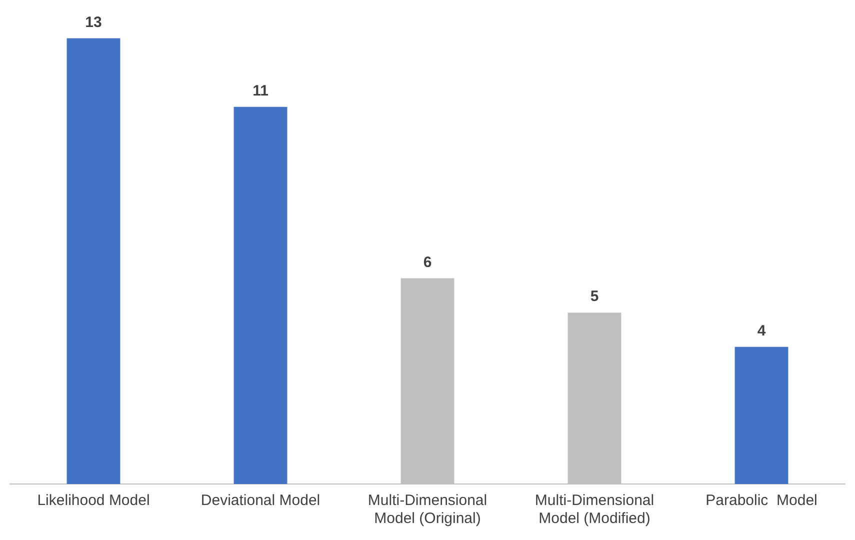 The width and height of the screenshot is (855, 540). Describe the element at coordinates (761, 331) in the screenshot. I see `data-label: 4` at that location.